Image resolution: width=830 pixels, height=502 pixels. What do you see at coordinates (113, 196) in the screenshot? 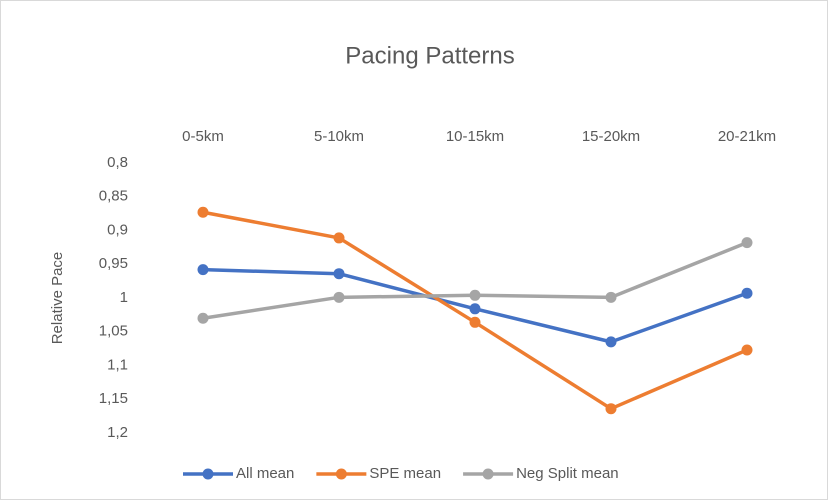
I see `y-tick-label: 0,85` at bounding box center [113, 196].